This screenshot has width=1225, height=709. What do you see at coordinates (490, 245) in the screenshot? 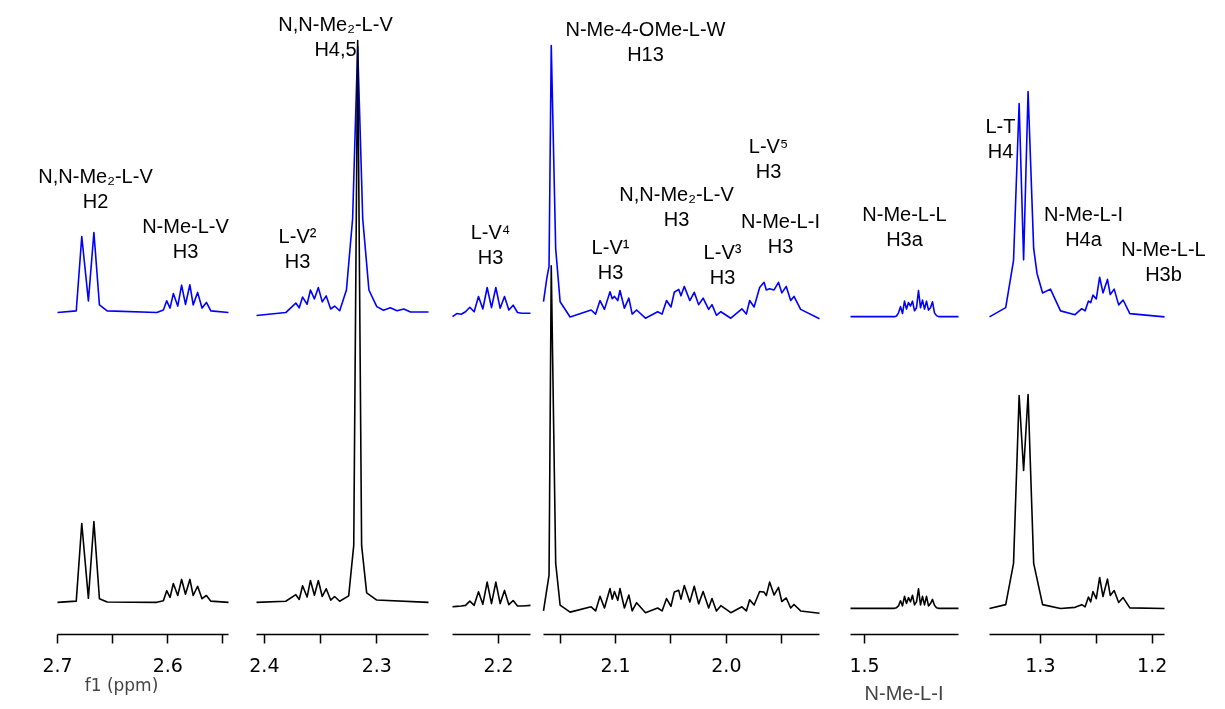
I see `text: L-V⁴ H3` at bounding box center [490, 245].